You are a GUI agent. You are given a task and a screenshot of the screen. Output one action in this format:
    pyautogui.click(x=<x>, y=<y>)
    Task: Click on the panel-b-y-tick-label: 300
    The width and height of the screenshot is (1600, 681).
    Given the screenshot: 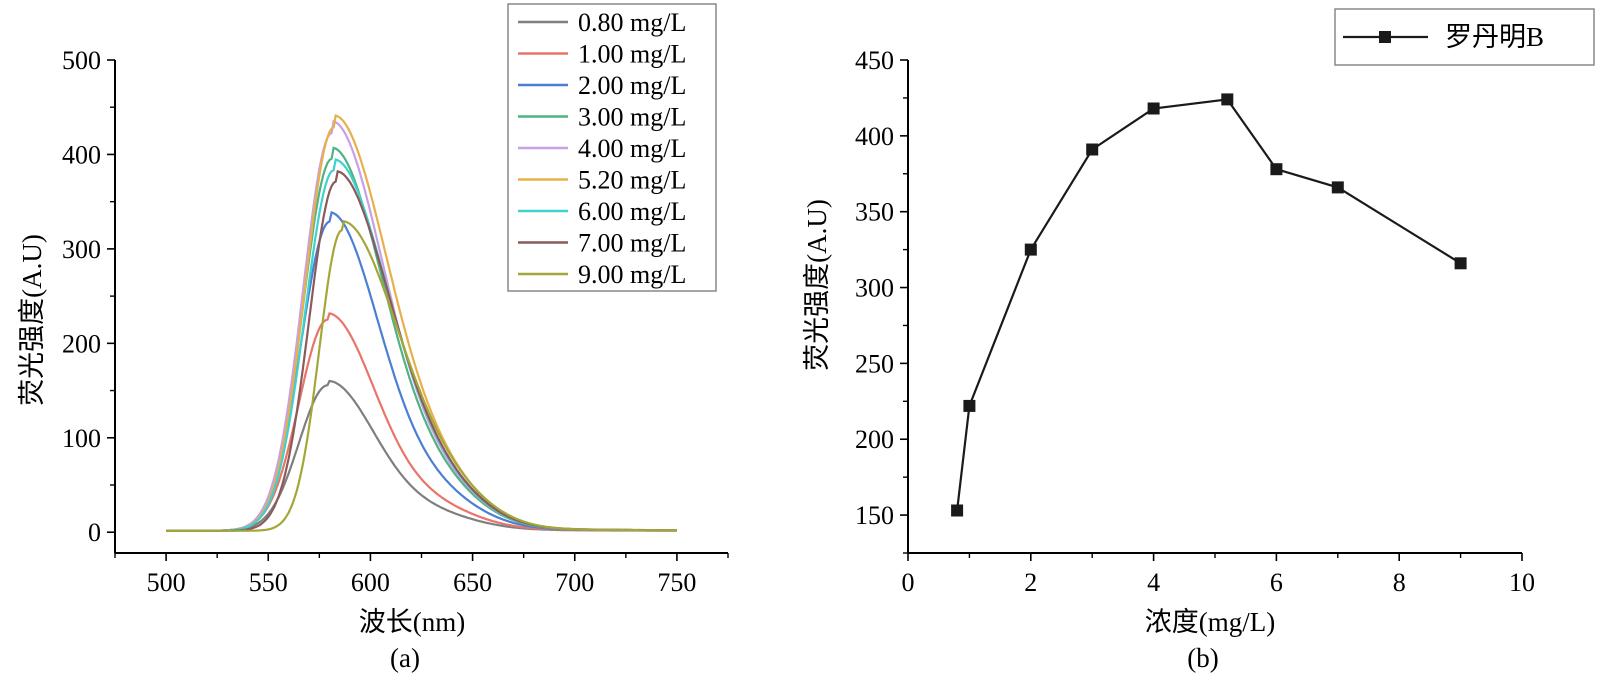 What is the action you would take?
    pyautogui.click(x=874, y=288)
    